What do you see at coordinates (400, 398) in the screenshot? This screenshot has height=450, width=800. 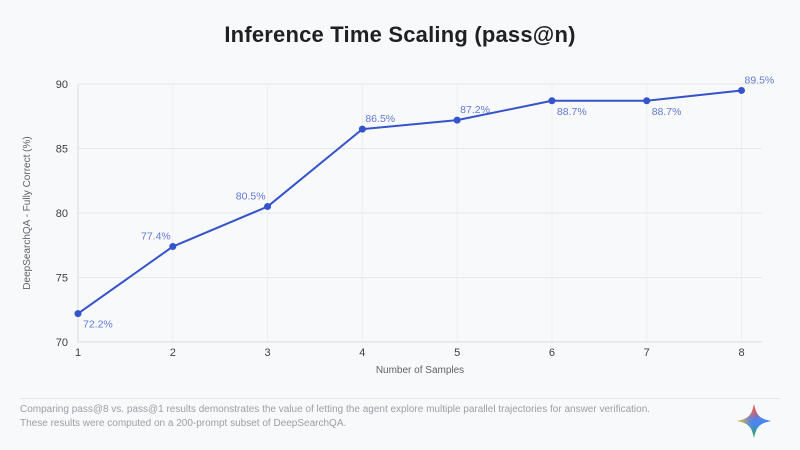 I see `footer-divider` at bounding box center [400, 398].